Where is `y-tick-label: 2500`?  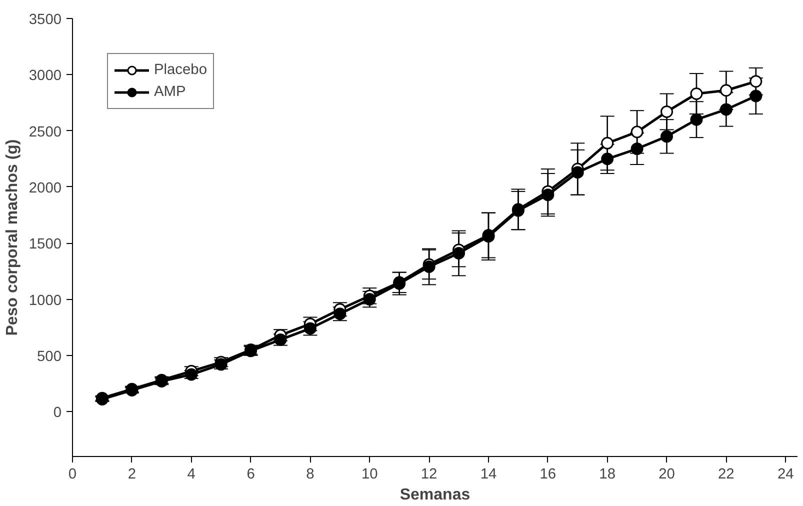 y-tick-label: 2500 is located at coordinates (45, 132).